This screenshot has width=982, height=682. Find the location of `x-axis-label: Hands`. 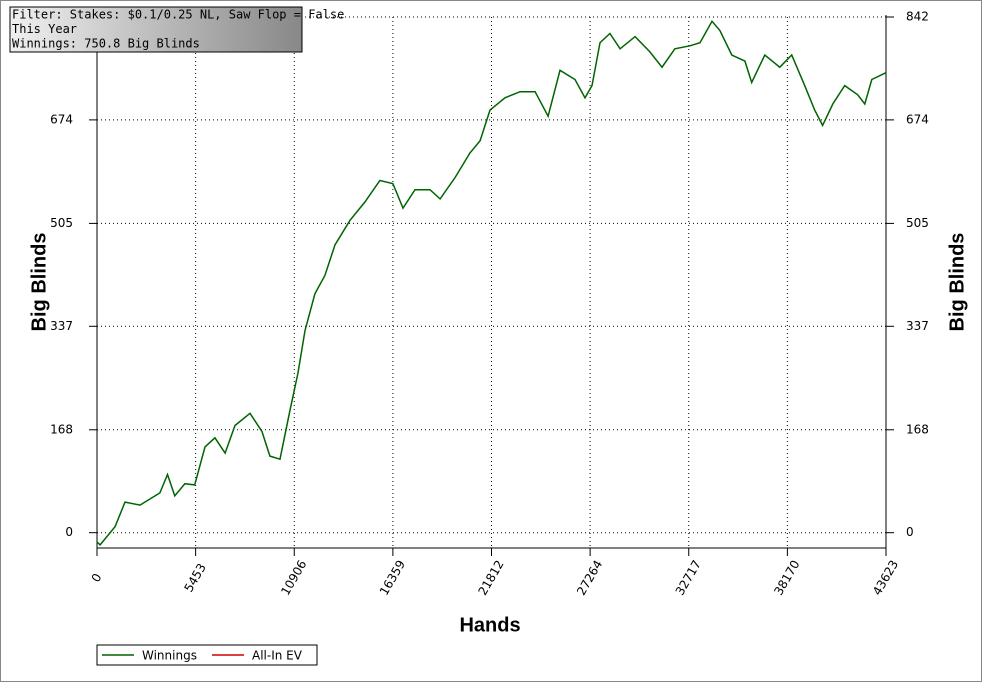

x-axis-label: Hands is located at coordinates (489, 625).